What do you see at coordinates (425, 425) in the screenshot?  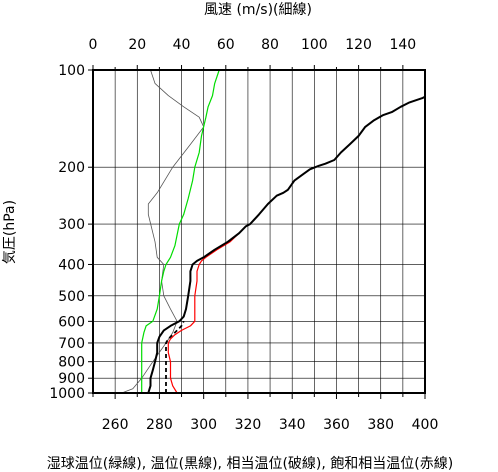 I see `bottom-tick-label: 400` at bounding box center [425, 425].